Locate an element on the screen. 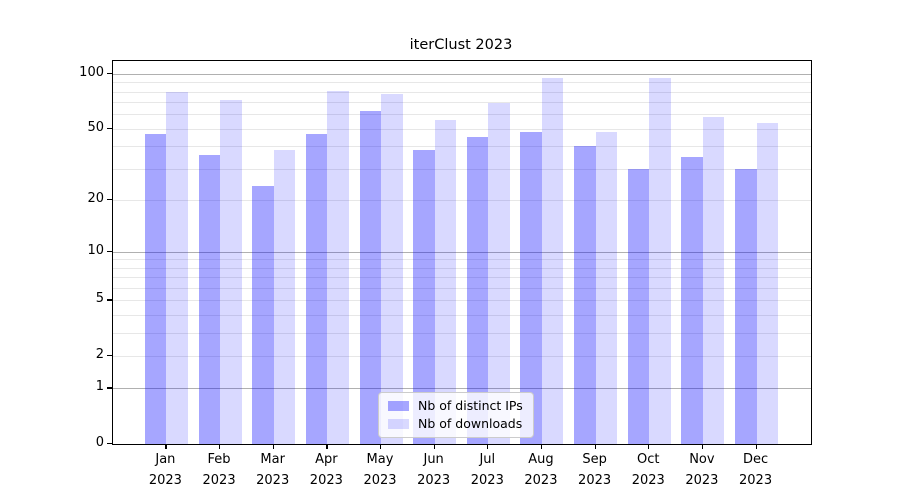 Image resolution: width=900 pixels, height=500 pixels. legend-label-distinct-ips: Nb of distinct IPs is located at coordinates (470, 405).